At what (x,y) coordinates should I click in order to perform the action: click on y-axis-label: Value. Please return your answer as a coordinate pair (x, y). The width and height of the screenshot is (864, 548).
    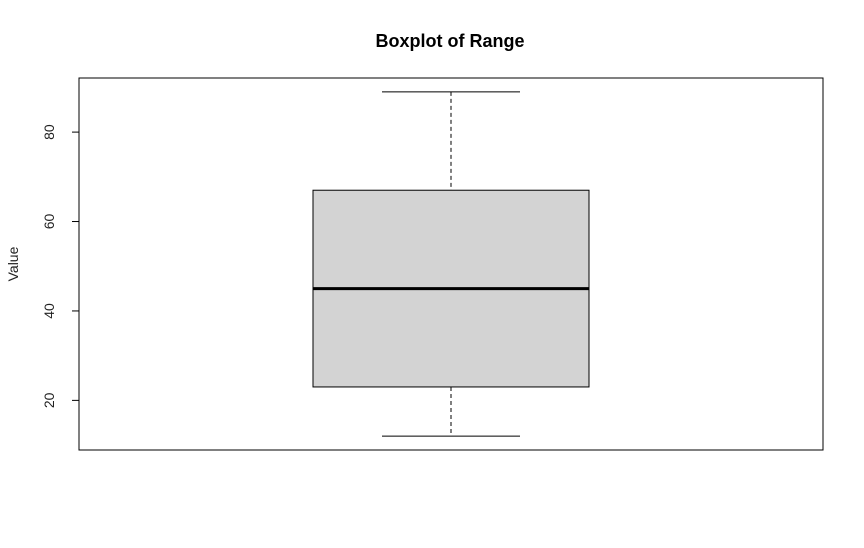
    Looking at the image, I should click on (13, 263).